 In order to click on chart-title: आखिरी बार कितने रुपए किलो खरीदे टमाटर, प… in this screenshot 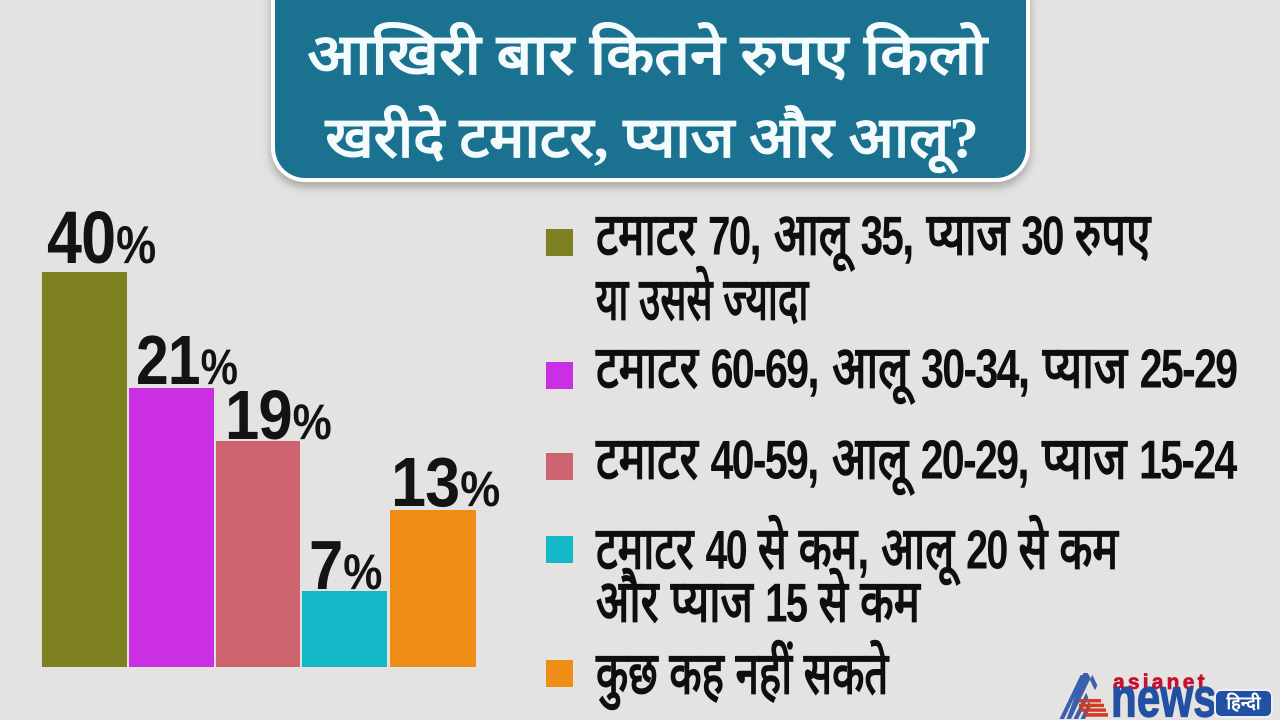, I will do `click(650, 89)`.